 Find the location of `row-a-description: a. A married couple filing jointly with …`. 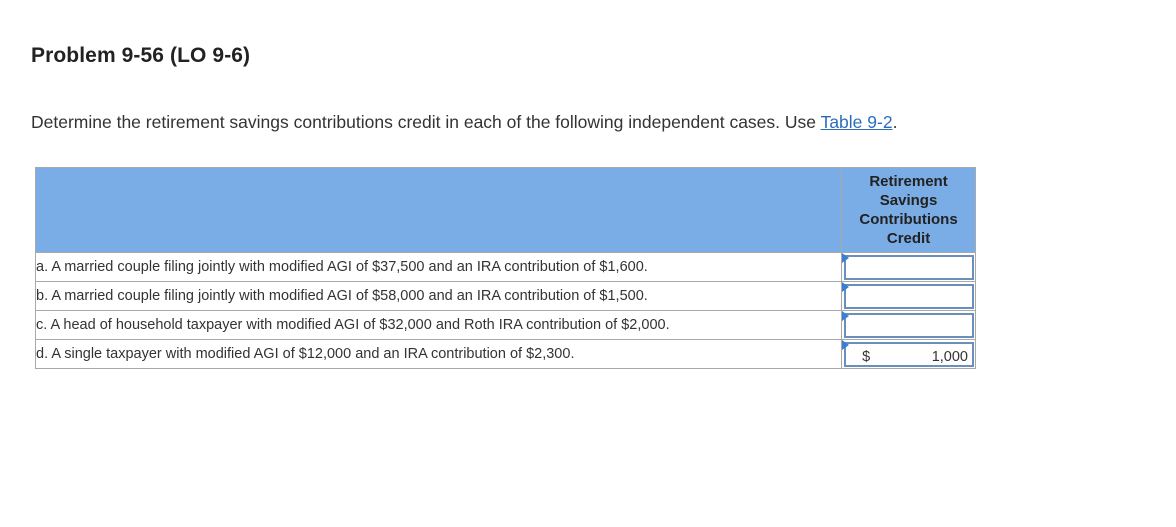

row-a-description: a. A married couple filing jointly with … is located at coordinates (438, 267).